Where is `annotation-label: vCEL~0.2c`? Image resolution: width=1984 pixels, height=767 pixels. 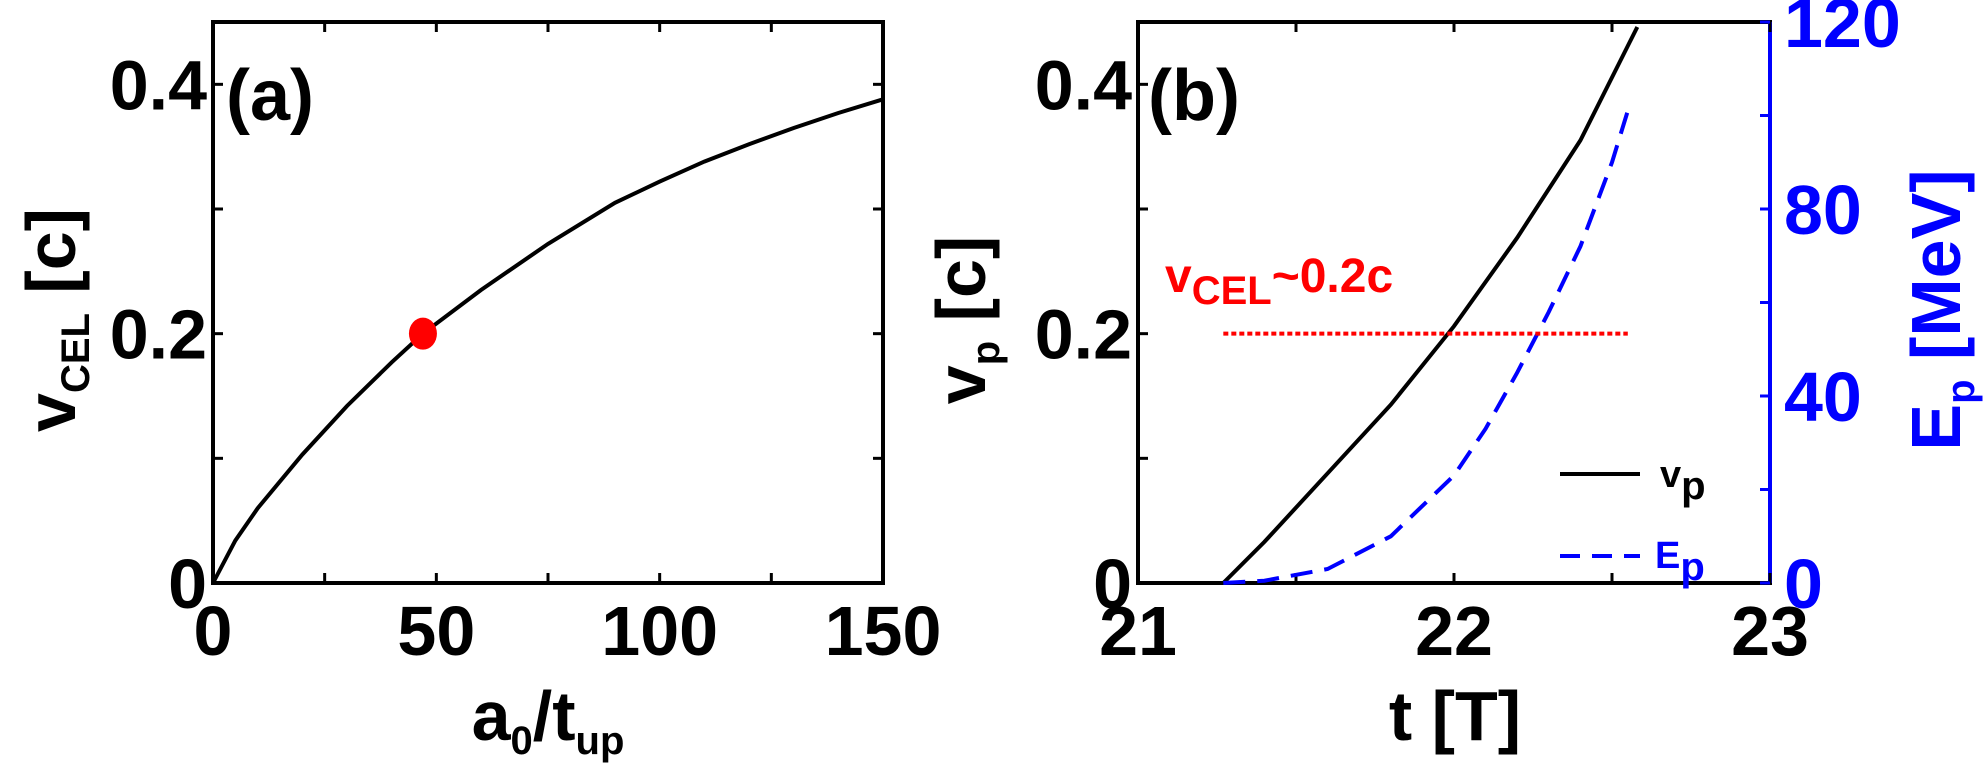
annotation-label: vCEL~0.2c is located at coordinates (1279, 281).